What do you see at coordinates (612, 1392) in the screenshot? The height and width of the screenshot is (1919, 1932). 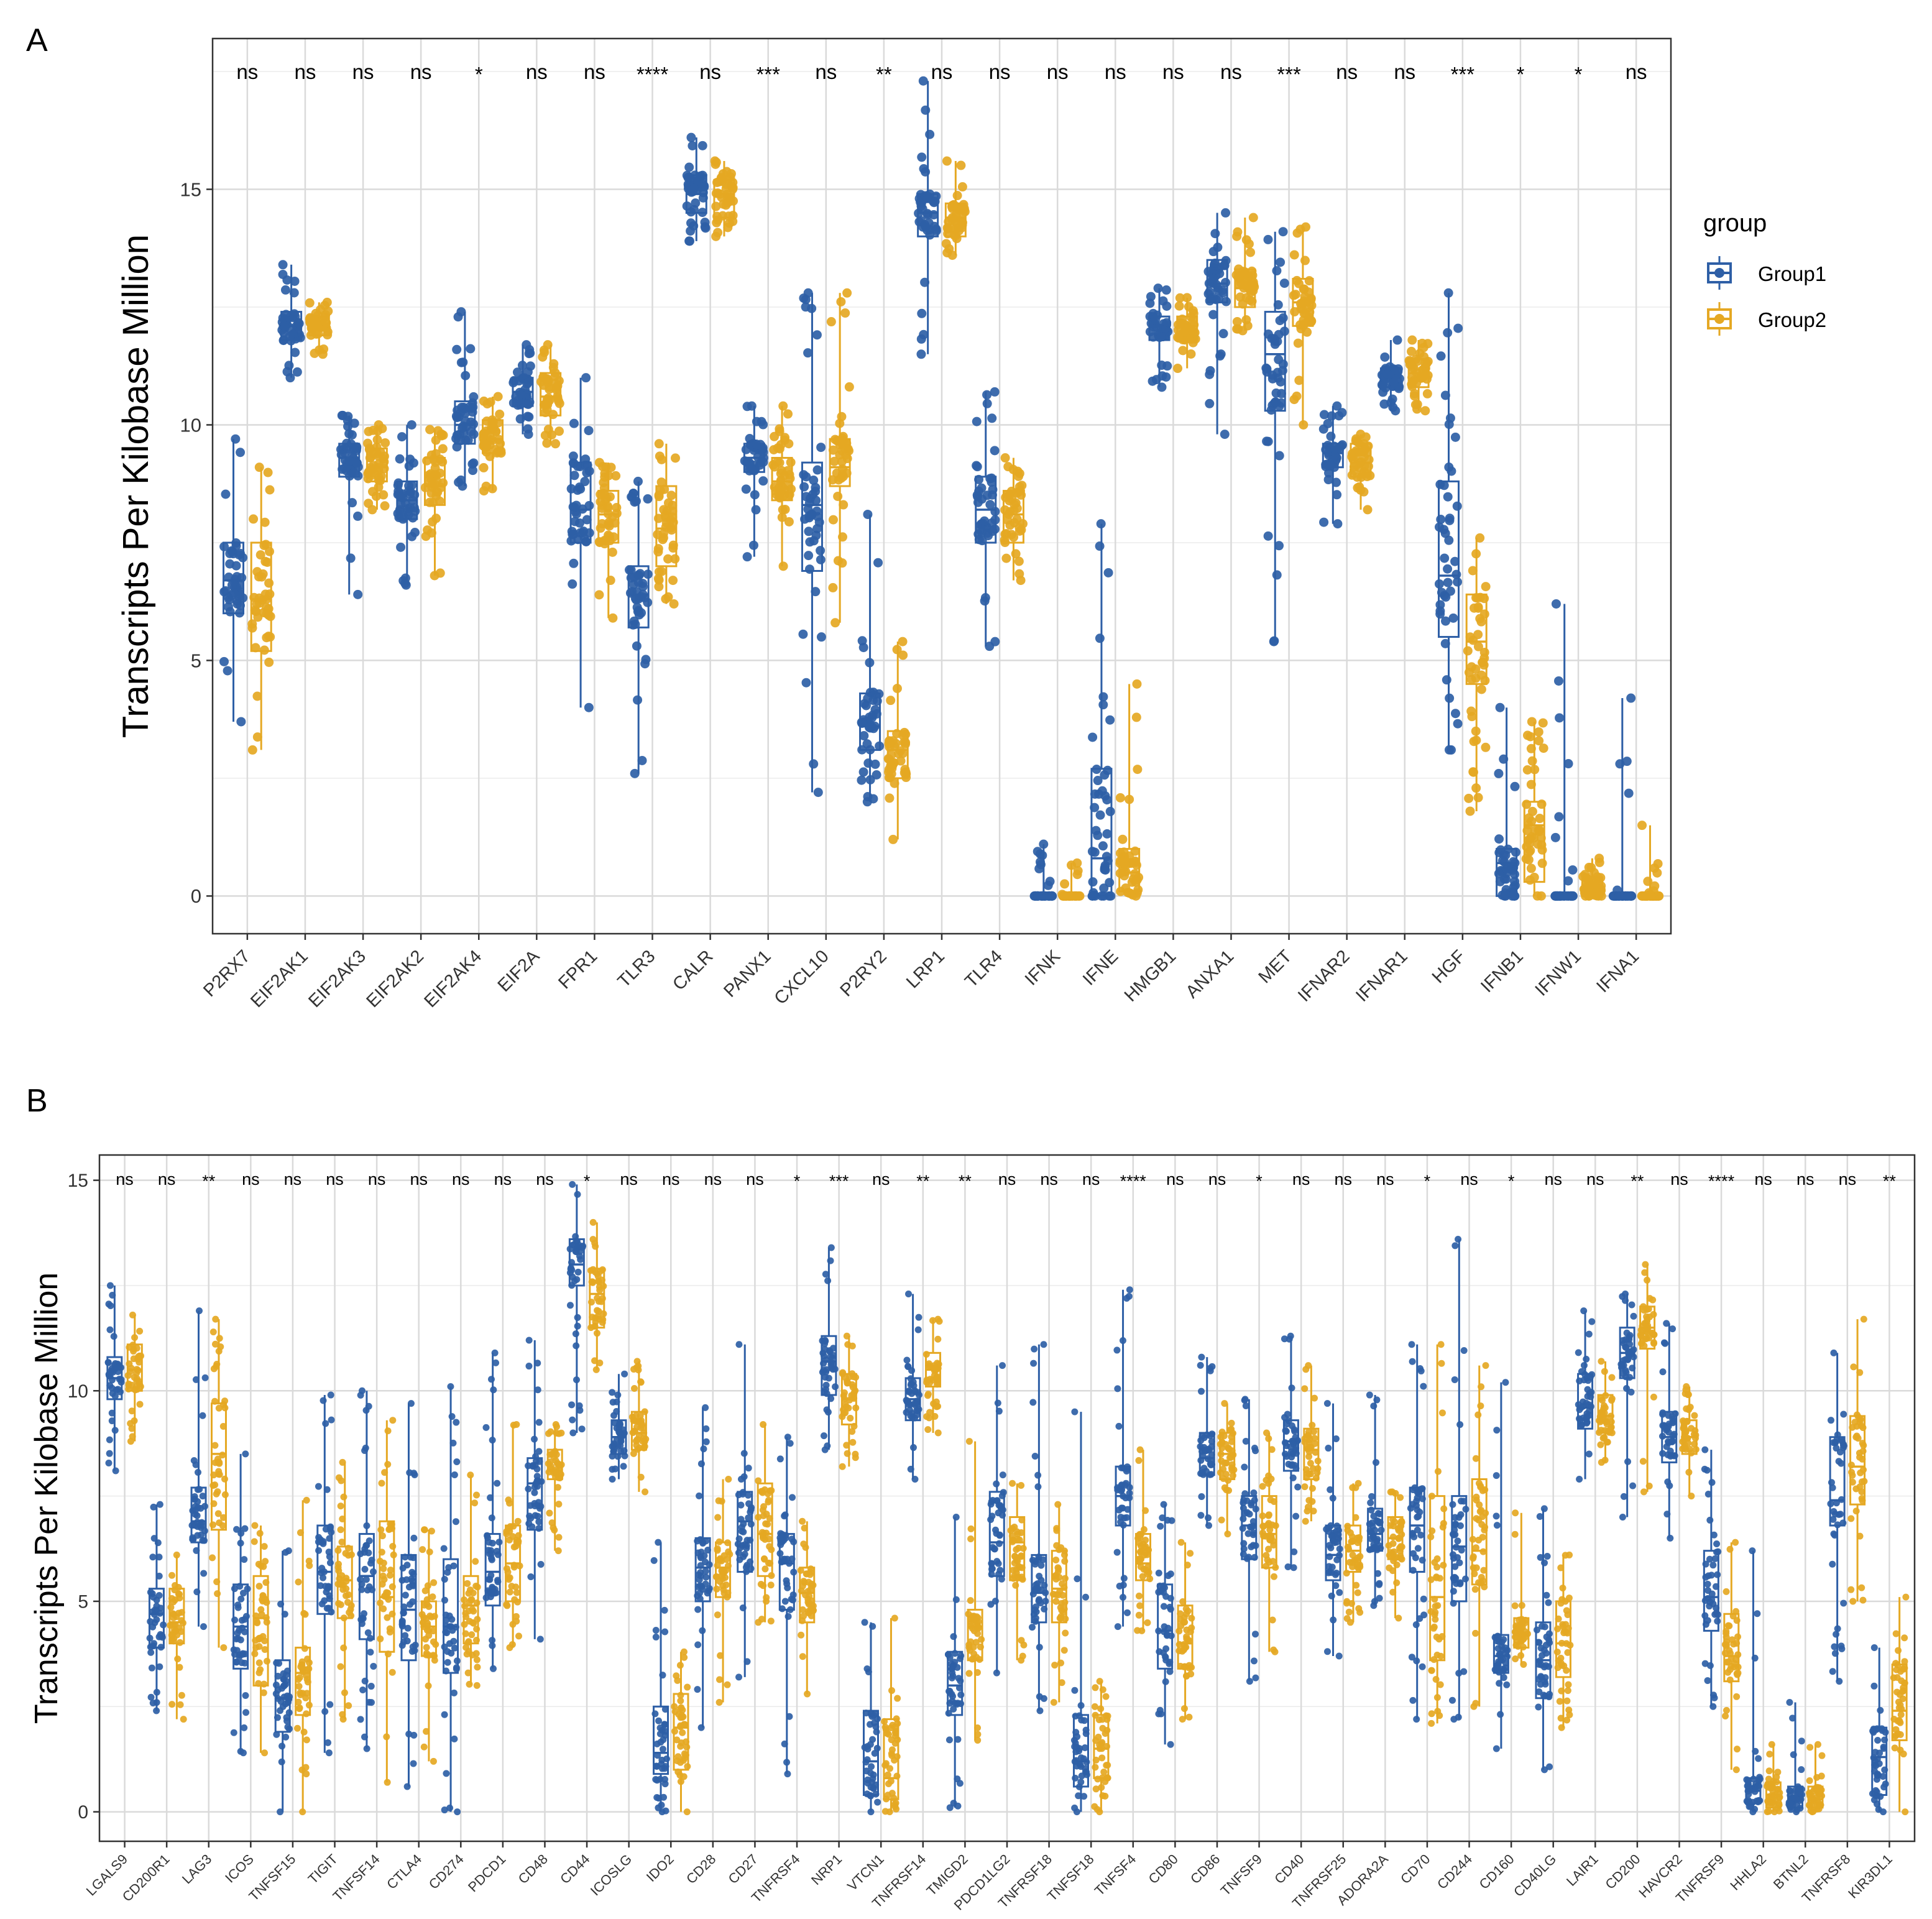 I see `panel-b-icoslg-group1-point` at bounding box center [612, 1392].